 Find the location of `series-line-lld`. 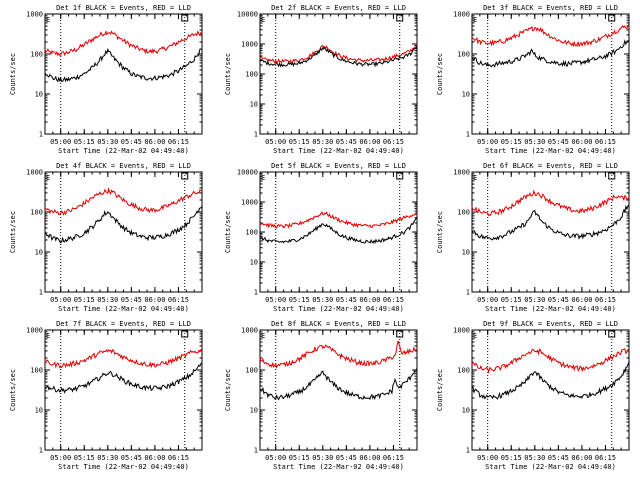

series-line-lld is located at coordinates (550, 203).